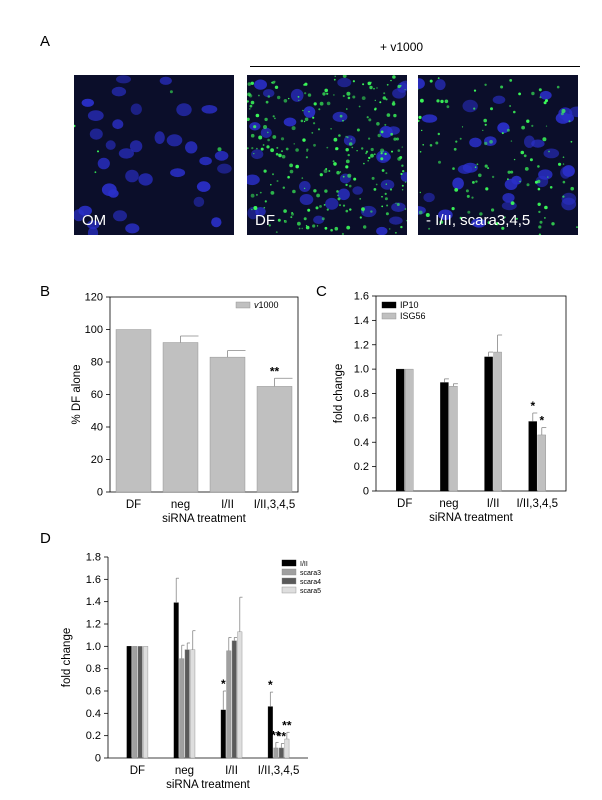  What do you see at coordinates (223, 684) in the screenshot?
I see `significance-label: *` at bounding box center [223, 684].